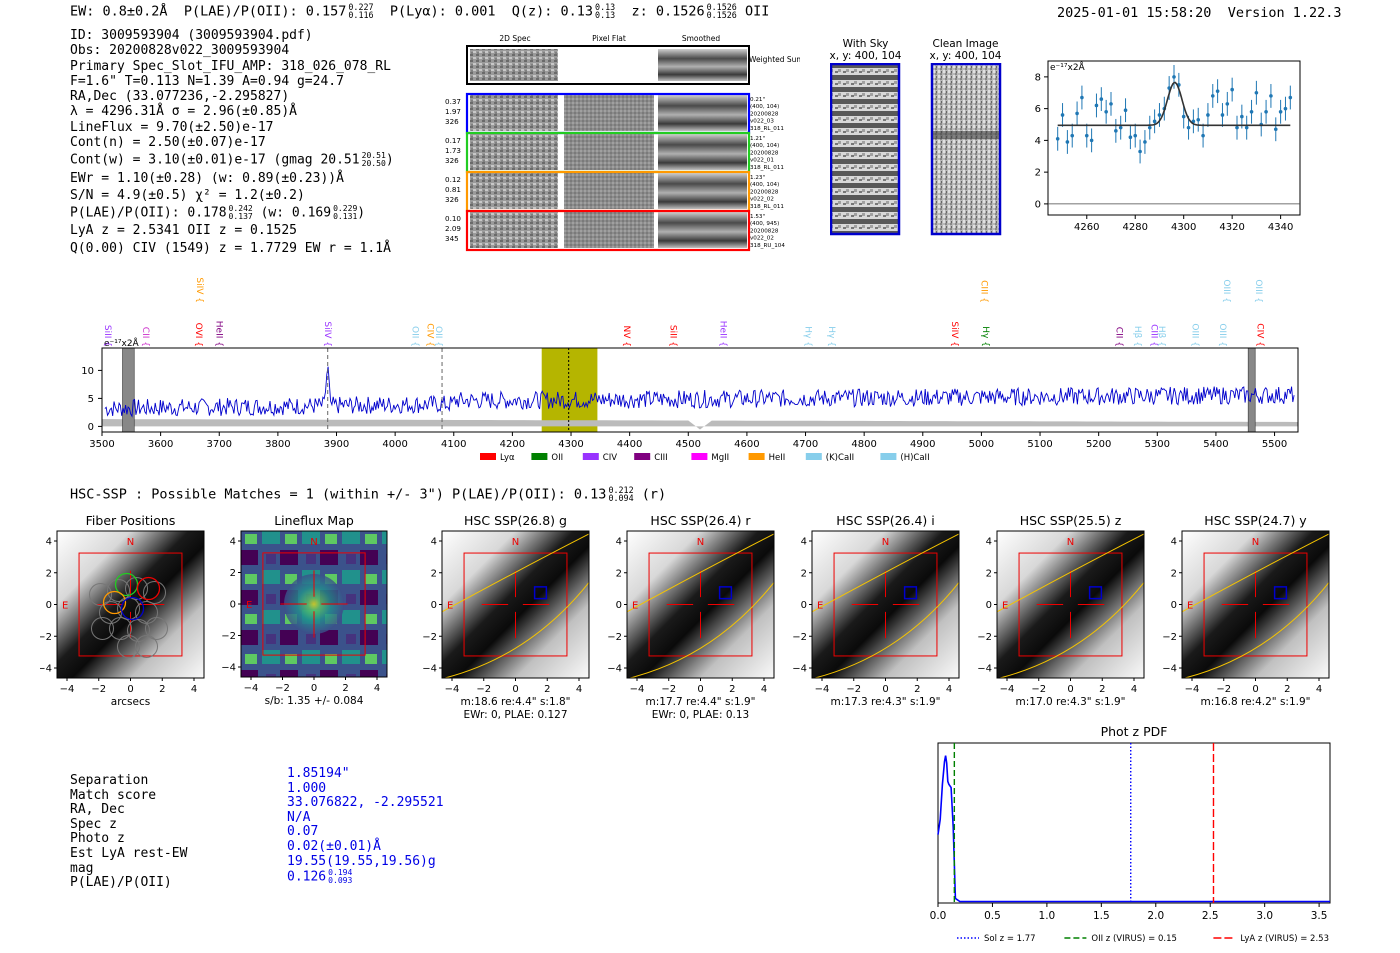 This screenshot has width=1400, height=953. What do you see at coordinates (642, 456) in the screenshot?
I see `spectrum-legend-swatch` at bounding box center [642, 456].